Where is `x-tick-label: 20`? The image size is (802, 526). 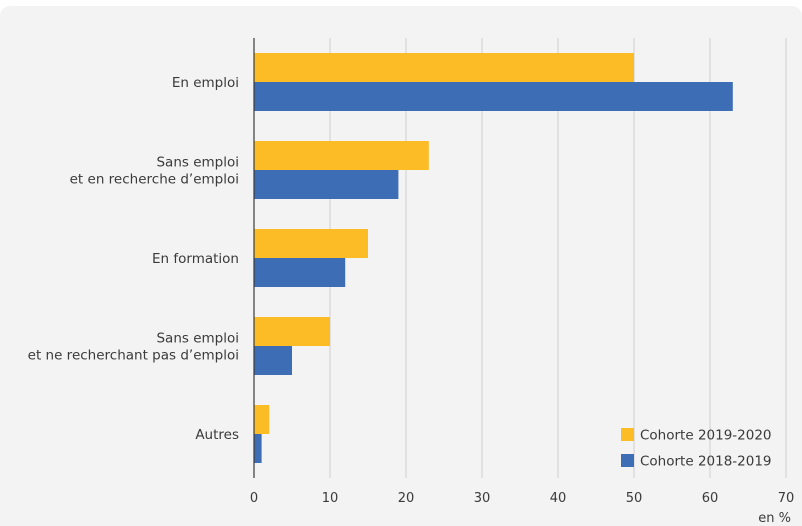 x-tick-label: 20 is located at coordinates (406, 498).